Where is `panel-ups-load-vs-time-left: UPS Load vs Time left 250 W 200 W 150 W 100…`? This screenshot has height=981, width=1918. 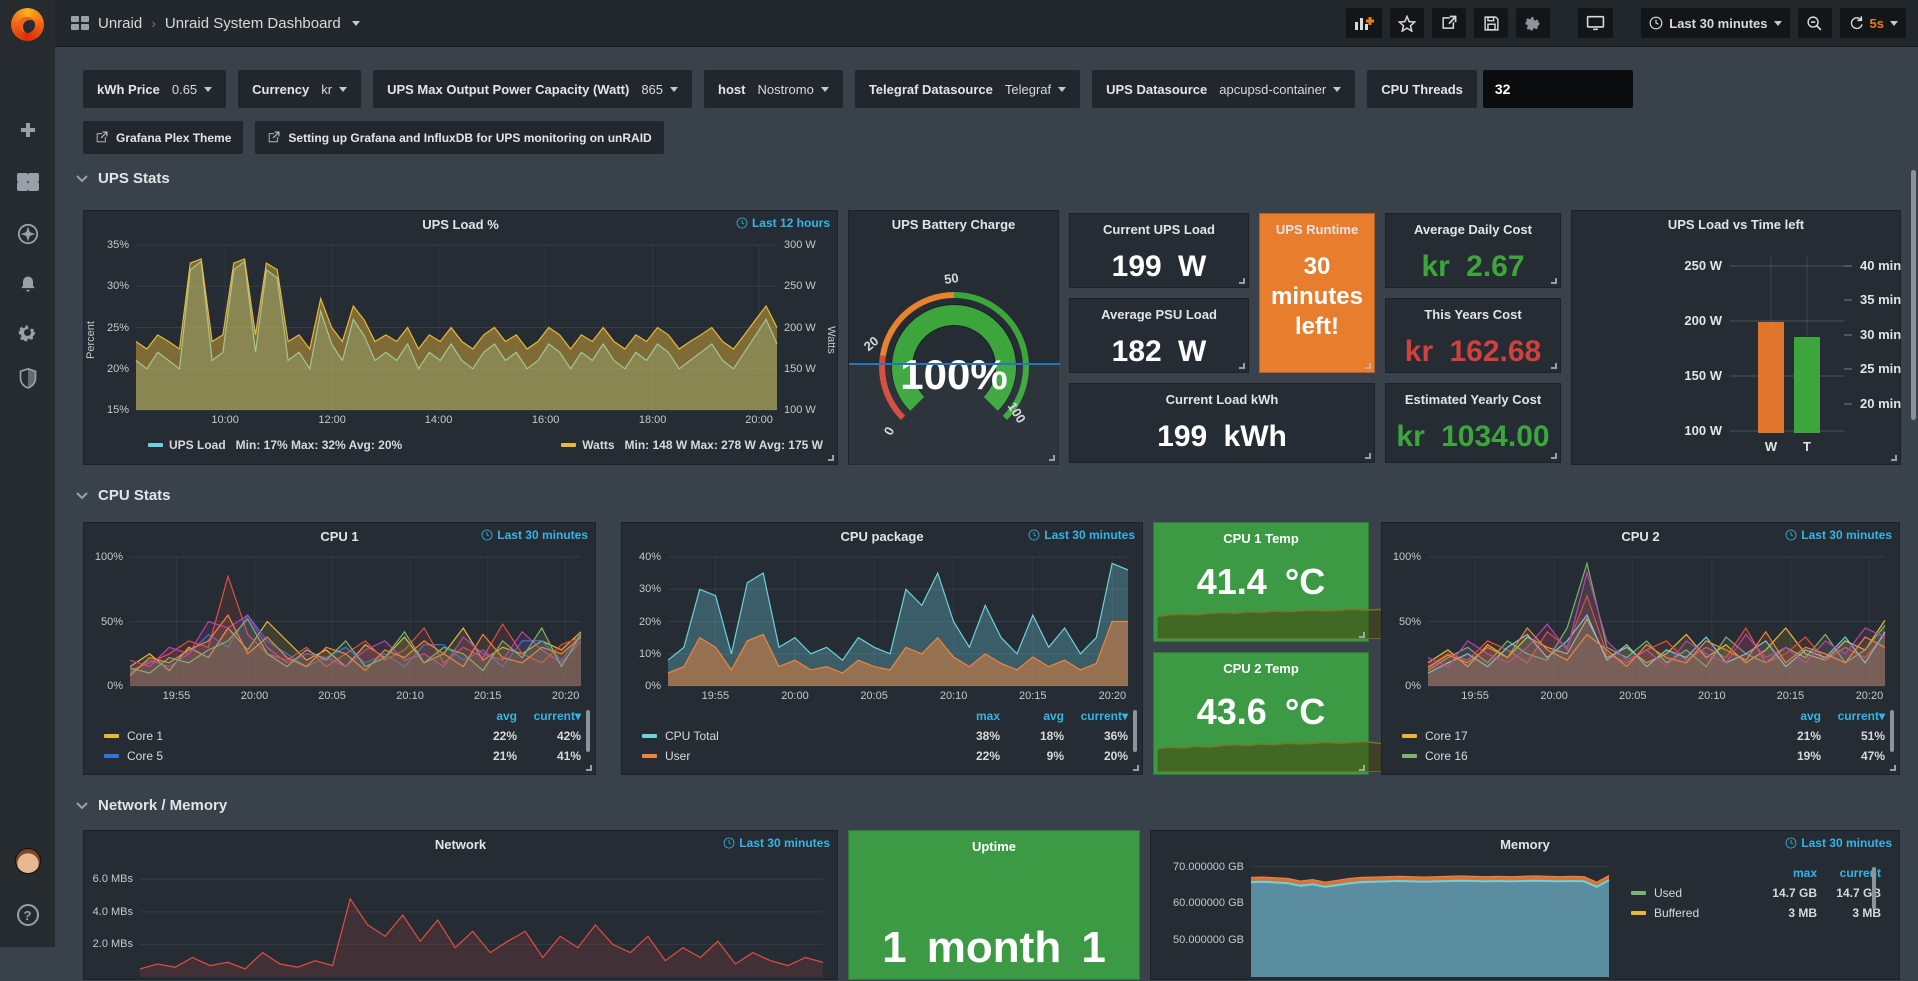
panel-ups-load-vs-time-left: UPS Load vs Time left 250 W 200 W 150 W 100… is located at coordinates (1736, 337).